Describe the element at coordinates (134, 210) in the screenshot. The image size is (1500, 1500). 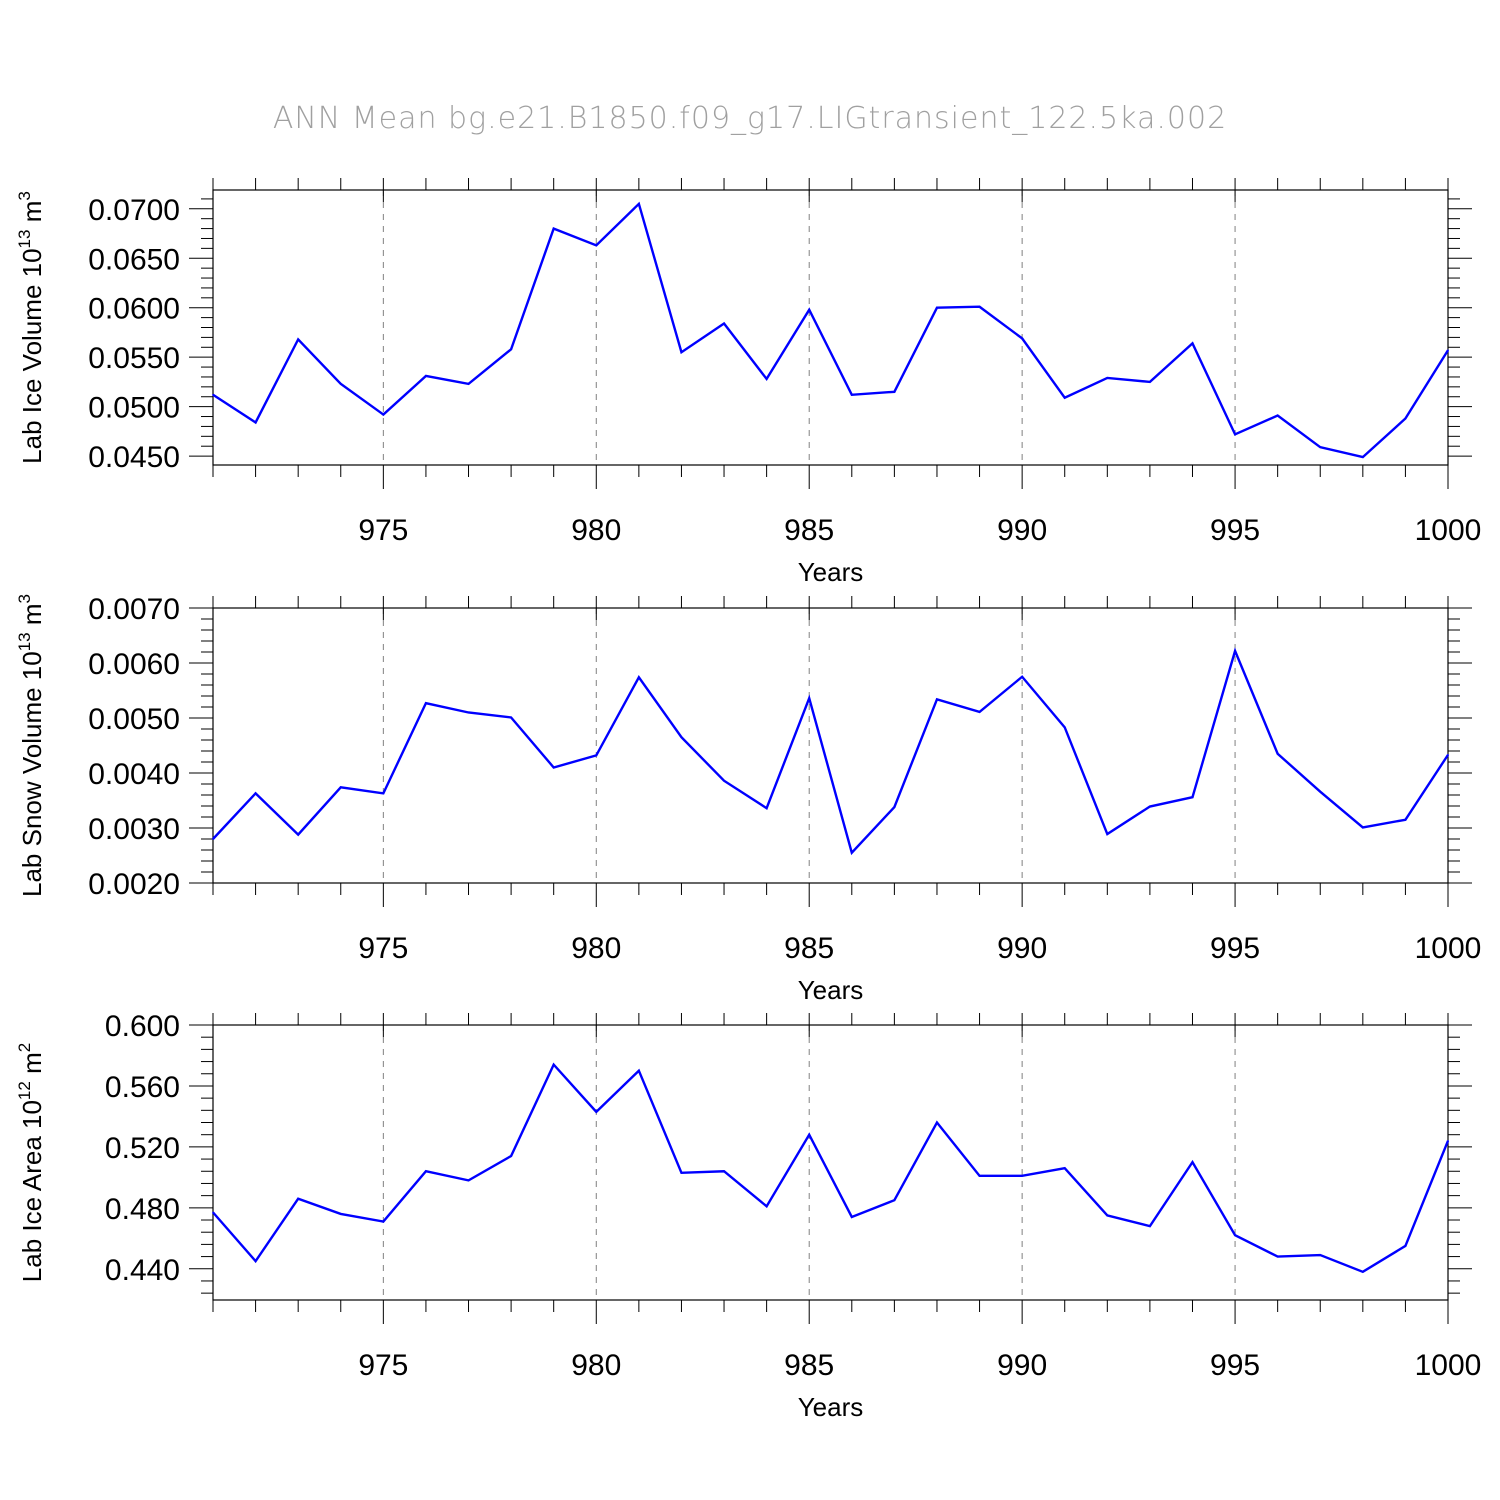
I see `y-tick-label: 0.0700` at that location.